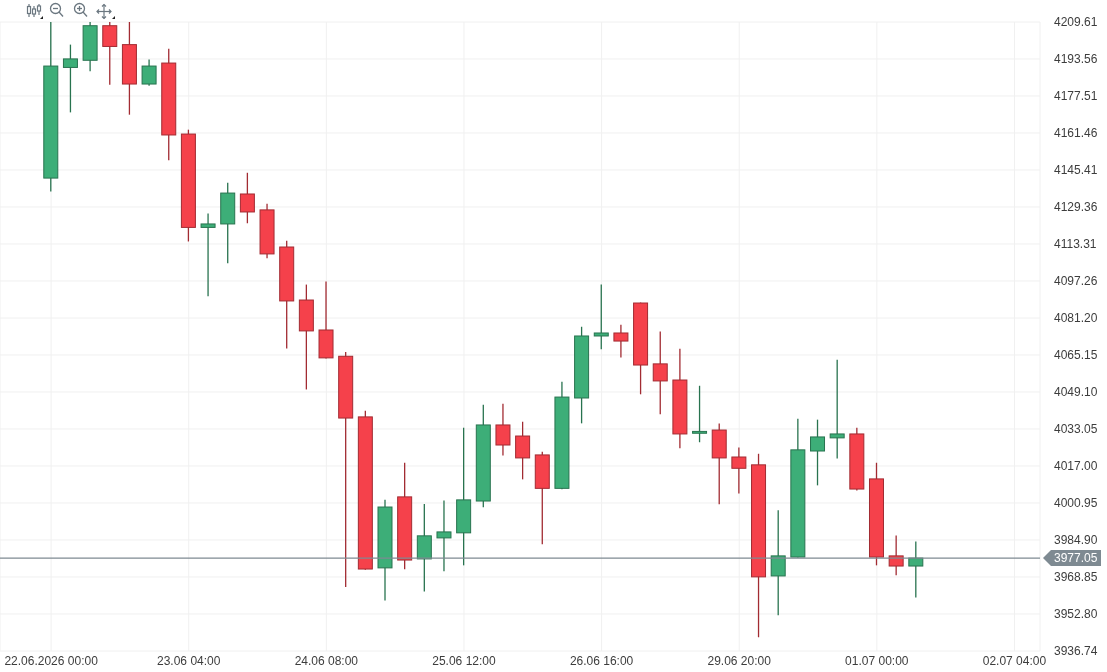  I want to click on x-tick-label: 24.06 08:00, so click(326, 661).